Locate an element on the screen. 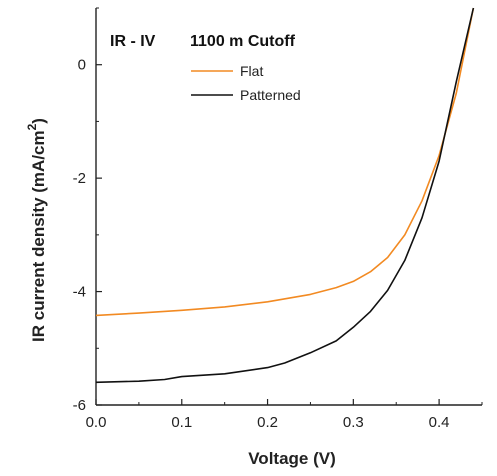 The height and width of the screenshot is (476, 497). x-tick-label: 0.3 is located at coordinates (353, 422).